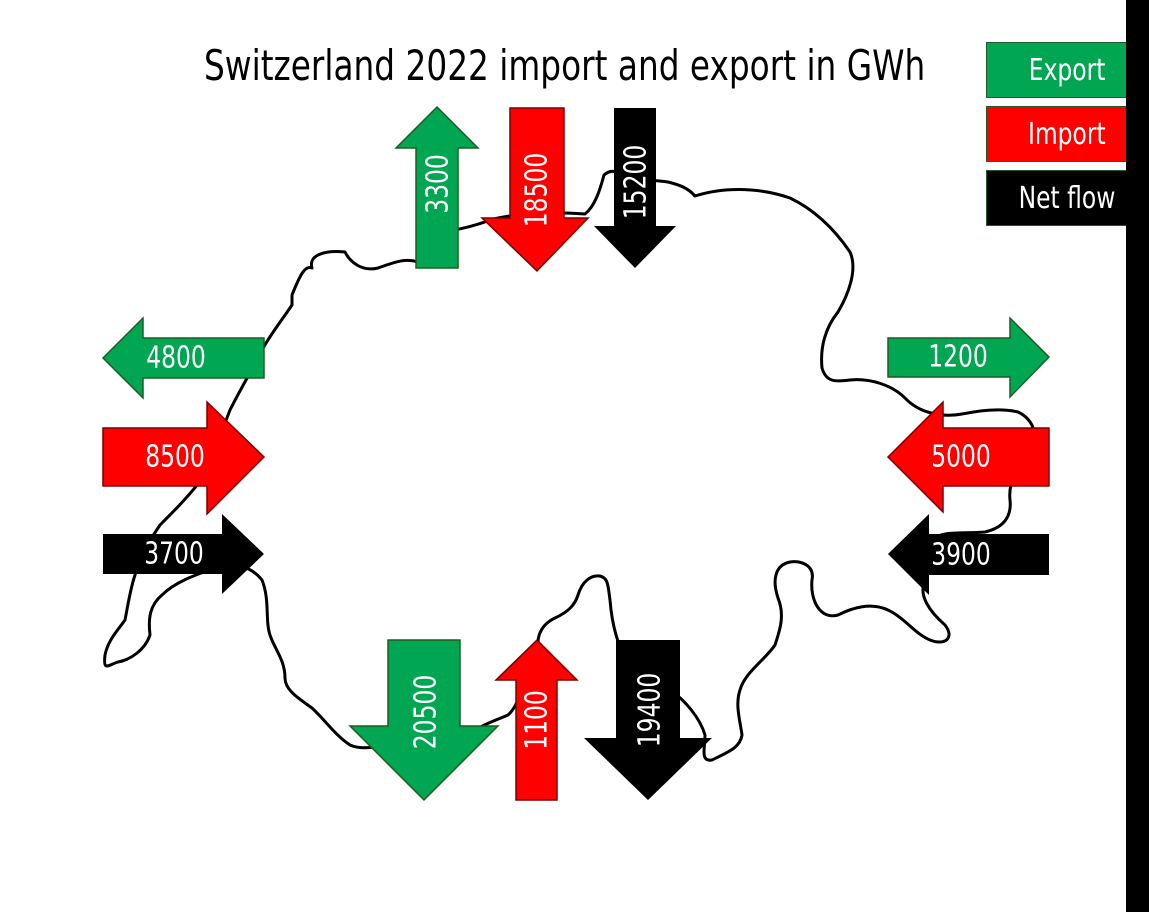 This screenshot has width=1149, height=912. I want to click on west-net-arrow, so click(183, 554).